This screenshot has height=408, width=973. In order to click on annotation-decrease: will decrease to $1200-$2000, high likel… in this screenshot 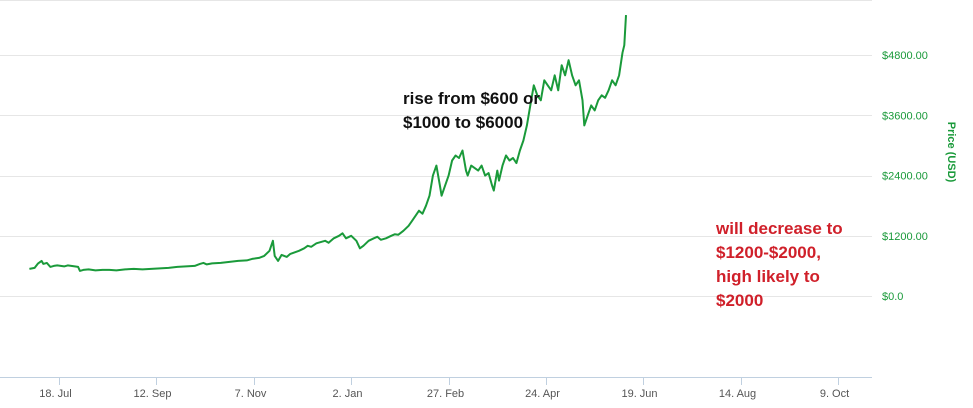, I will do `click(779, 265)`.